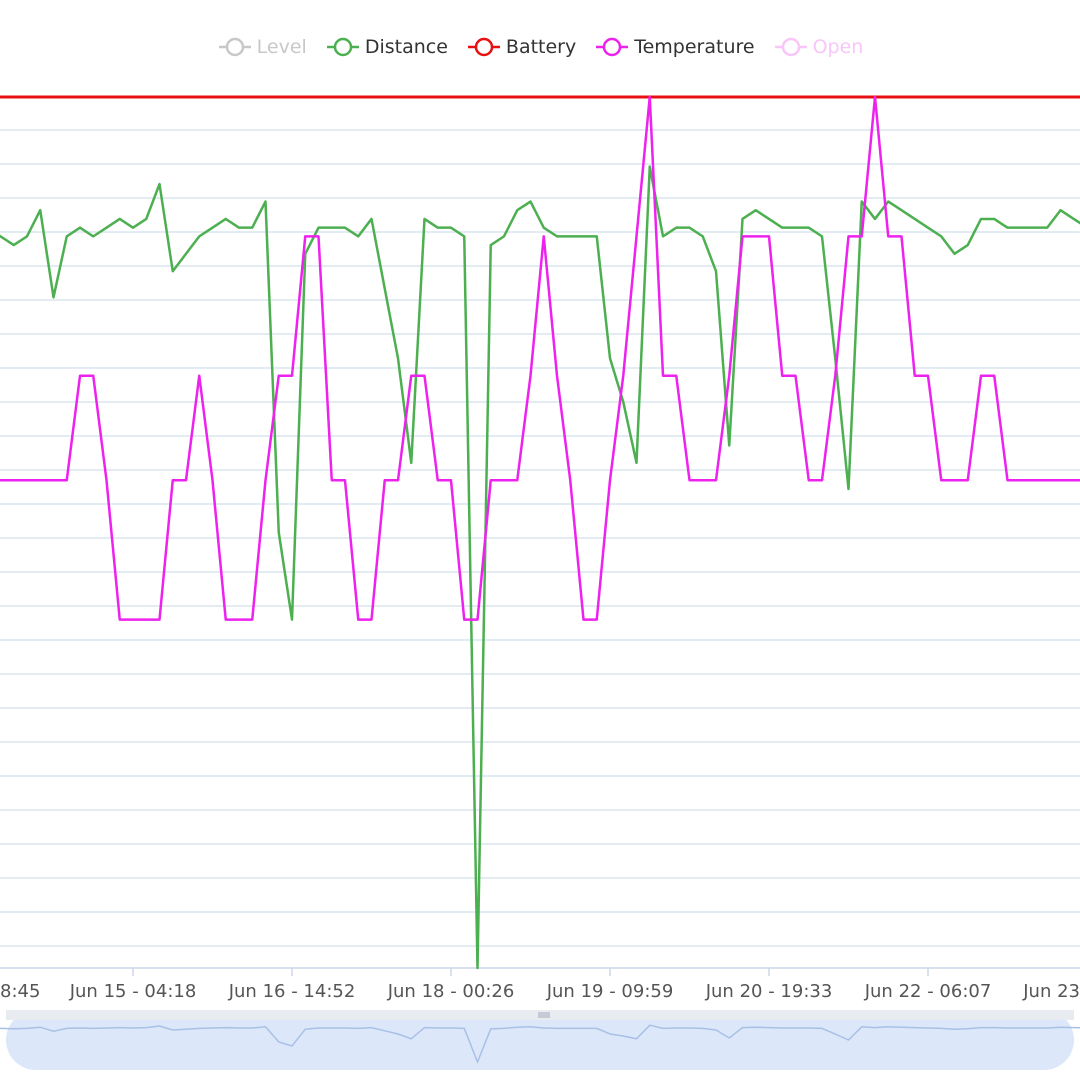 The width and height of the screenshot is (1080, 1080). I want to click on x-tick-label: Jun 19 - 09:59, so click(610, 991).